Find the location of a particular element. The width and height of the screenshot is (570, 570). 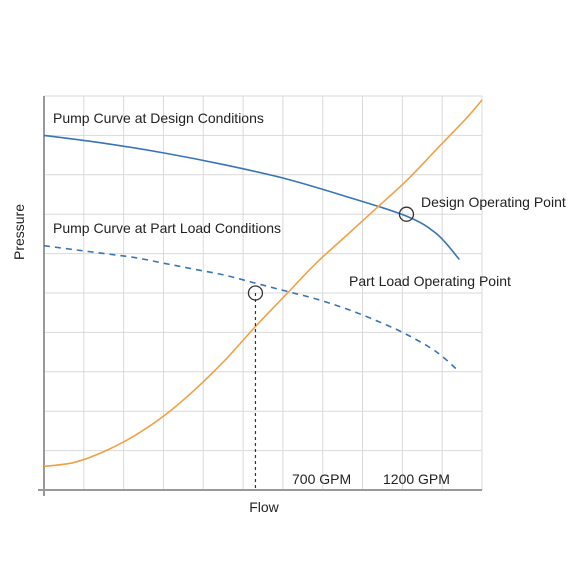

y-axis-title: Pressure is located at coordinates (19, 232).